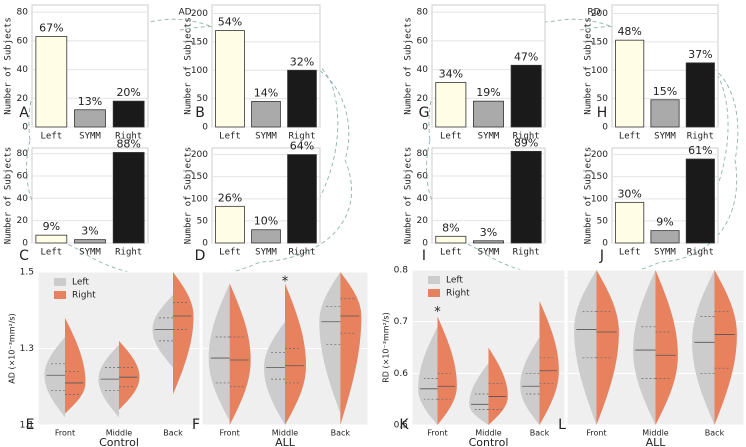  Describe the element at coordinates (302, 61) in the screenshot. I see `percent-label: 32%` at that location.